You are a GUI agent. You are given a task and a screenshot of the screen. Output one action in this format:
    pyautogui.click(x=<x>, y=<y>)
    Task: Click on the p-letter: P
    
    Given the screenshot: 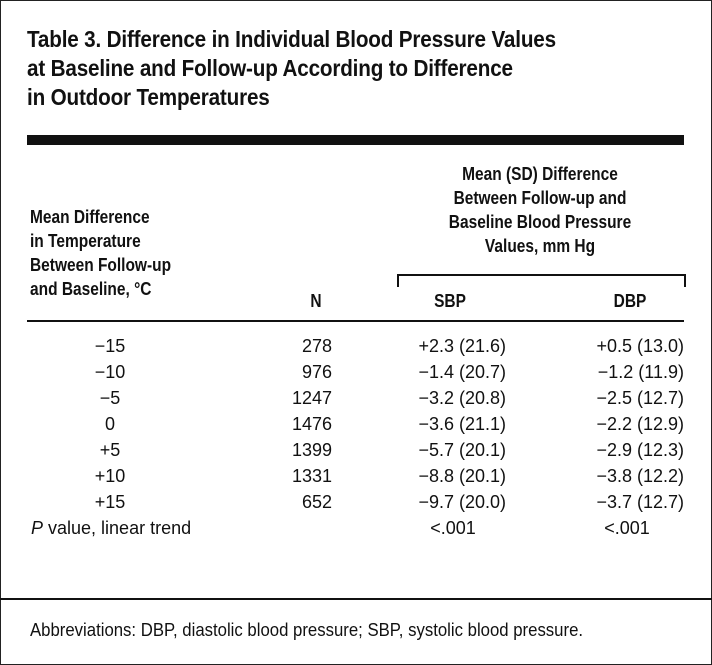 What is the action you would take?
    pyautogui.click(x=37, y=528)
    